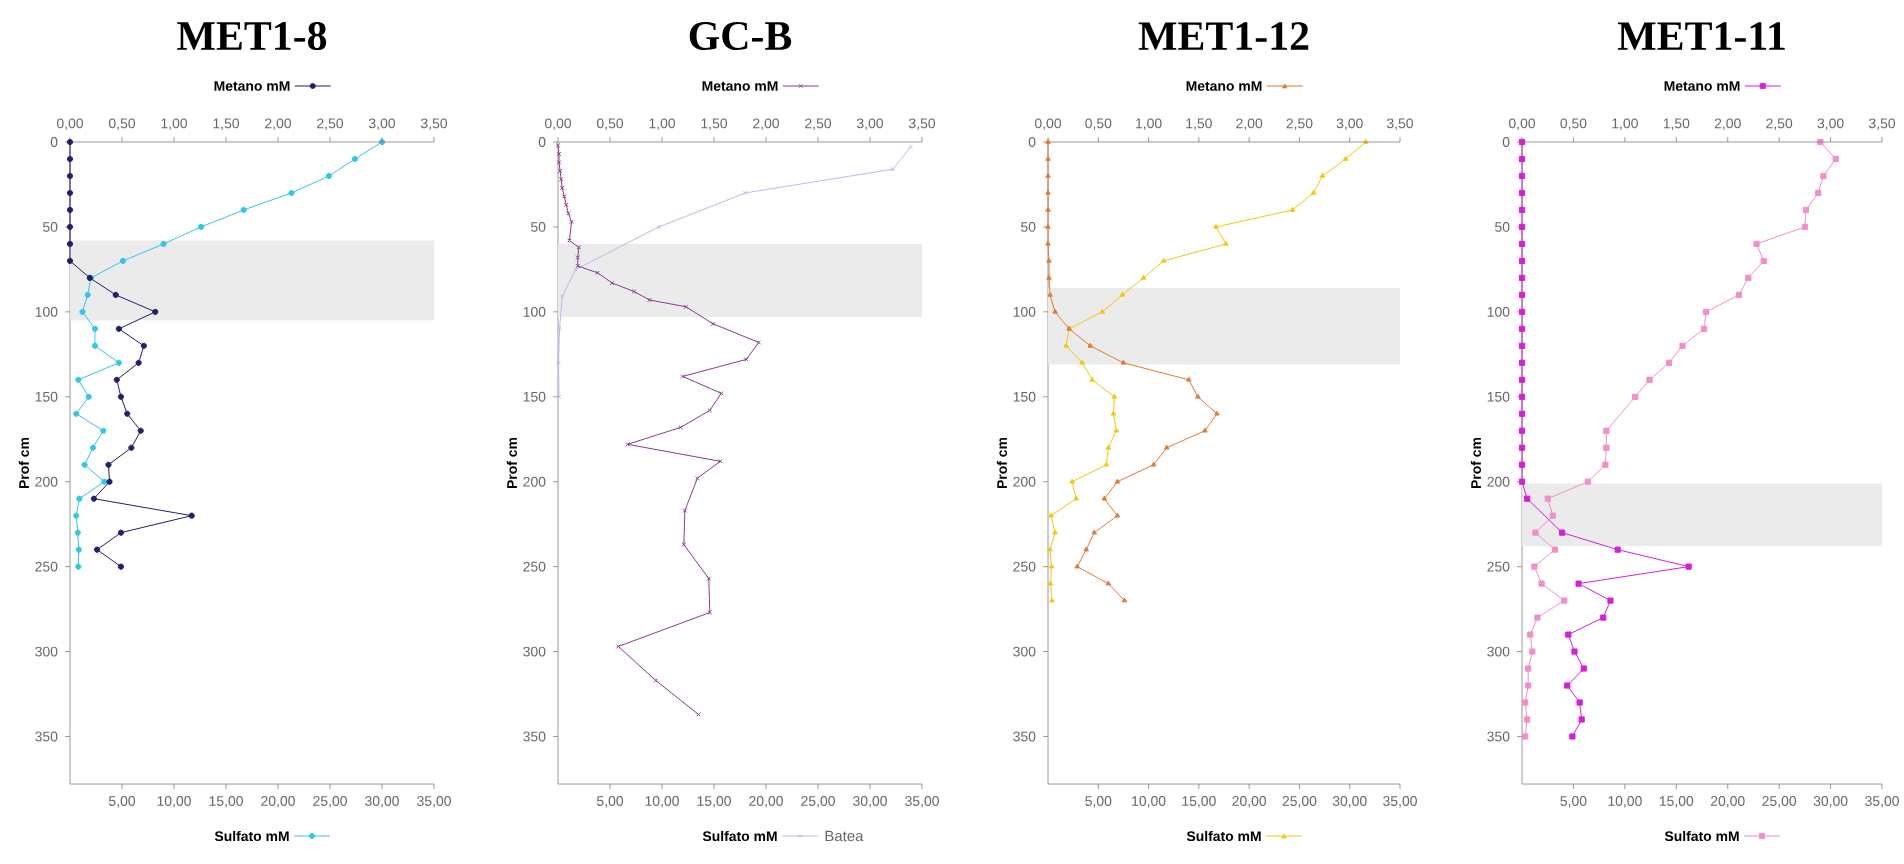  I want to click on chart-title: GC-B, so click(740, 36).